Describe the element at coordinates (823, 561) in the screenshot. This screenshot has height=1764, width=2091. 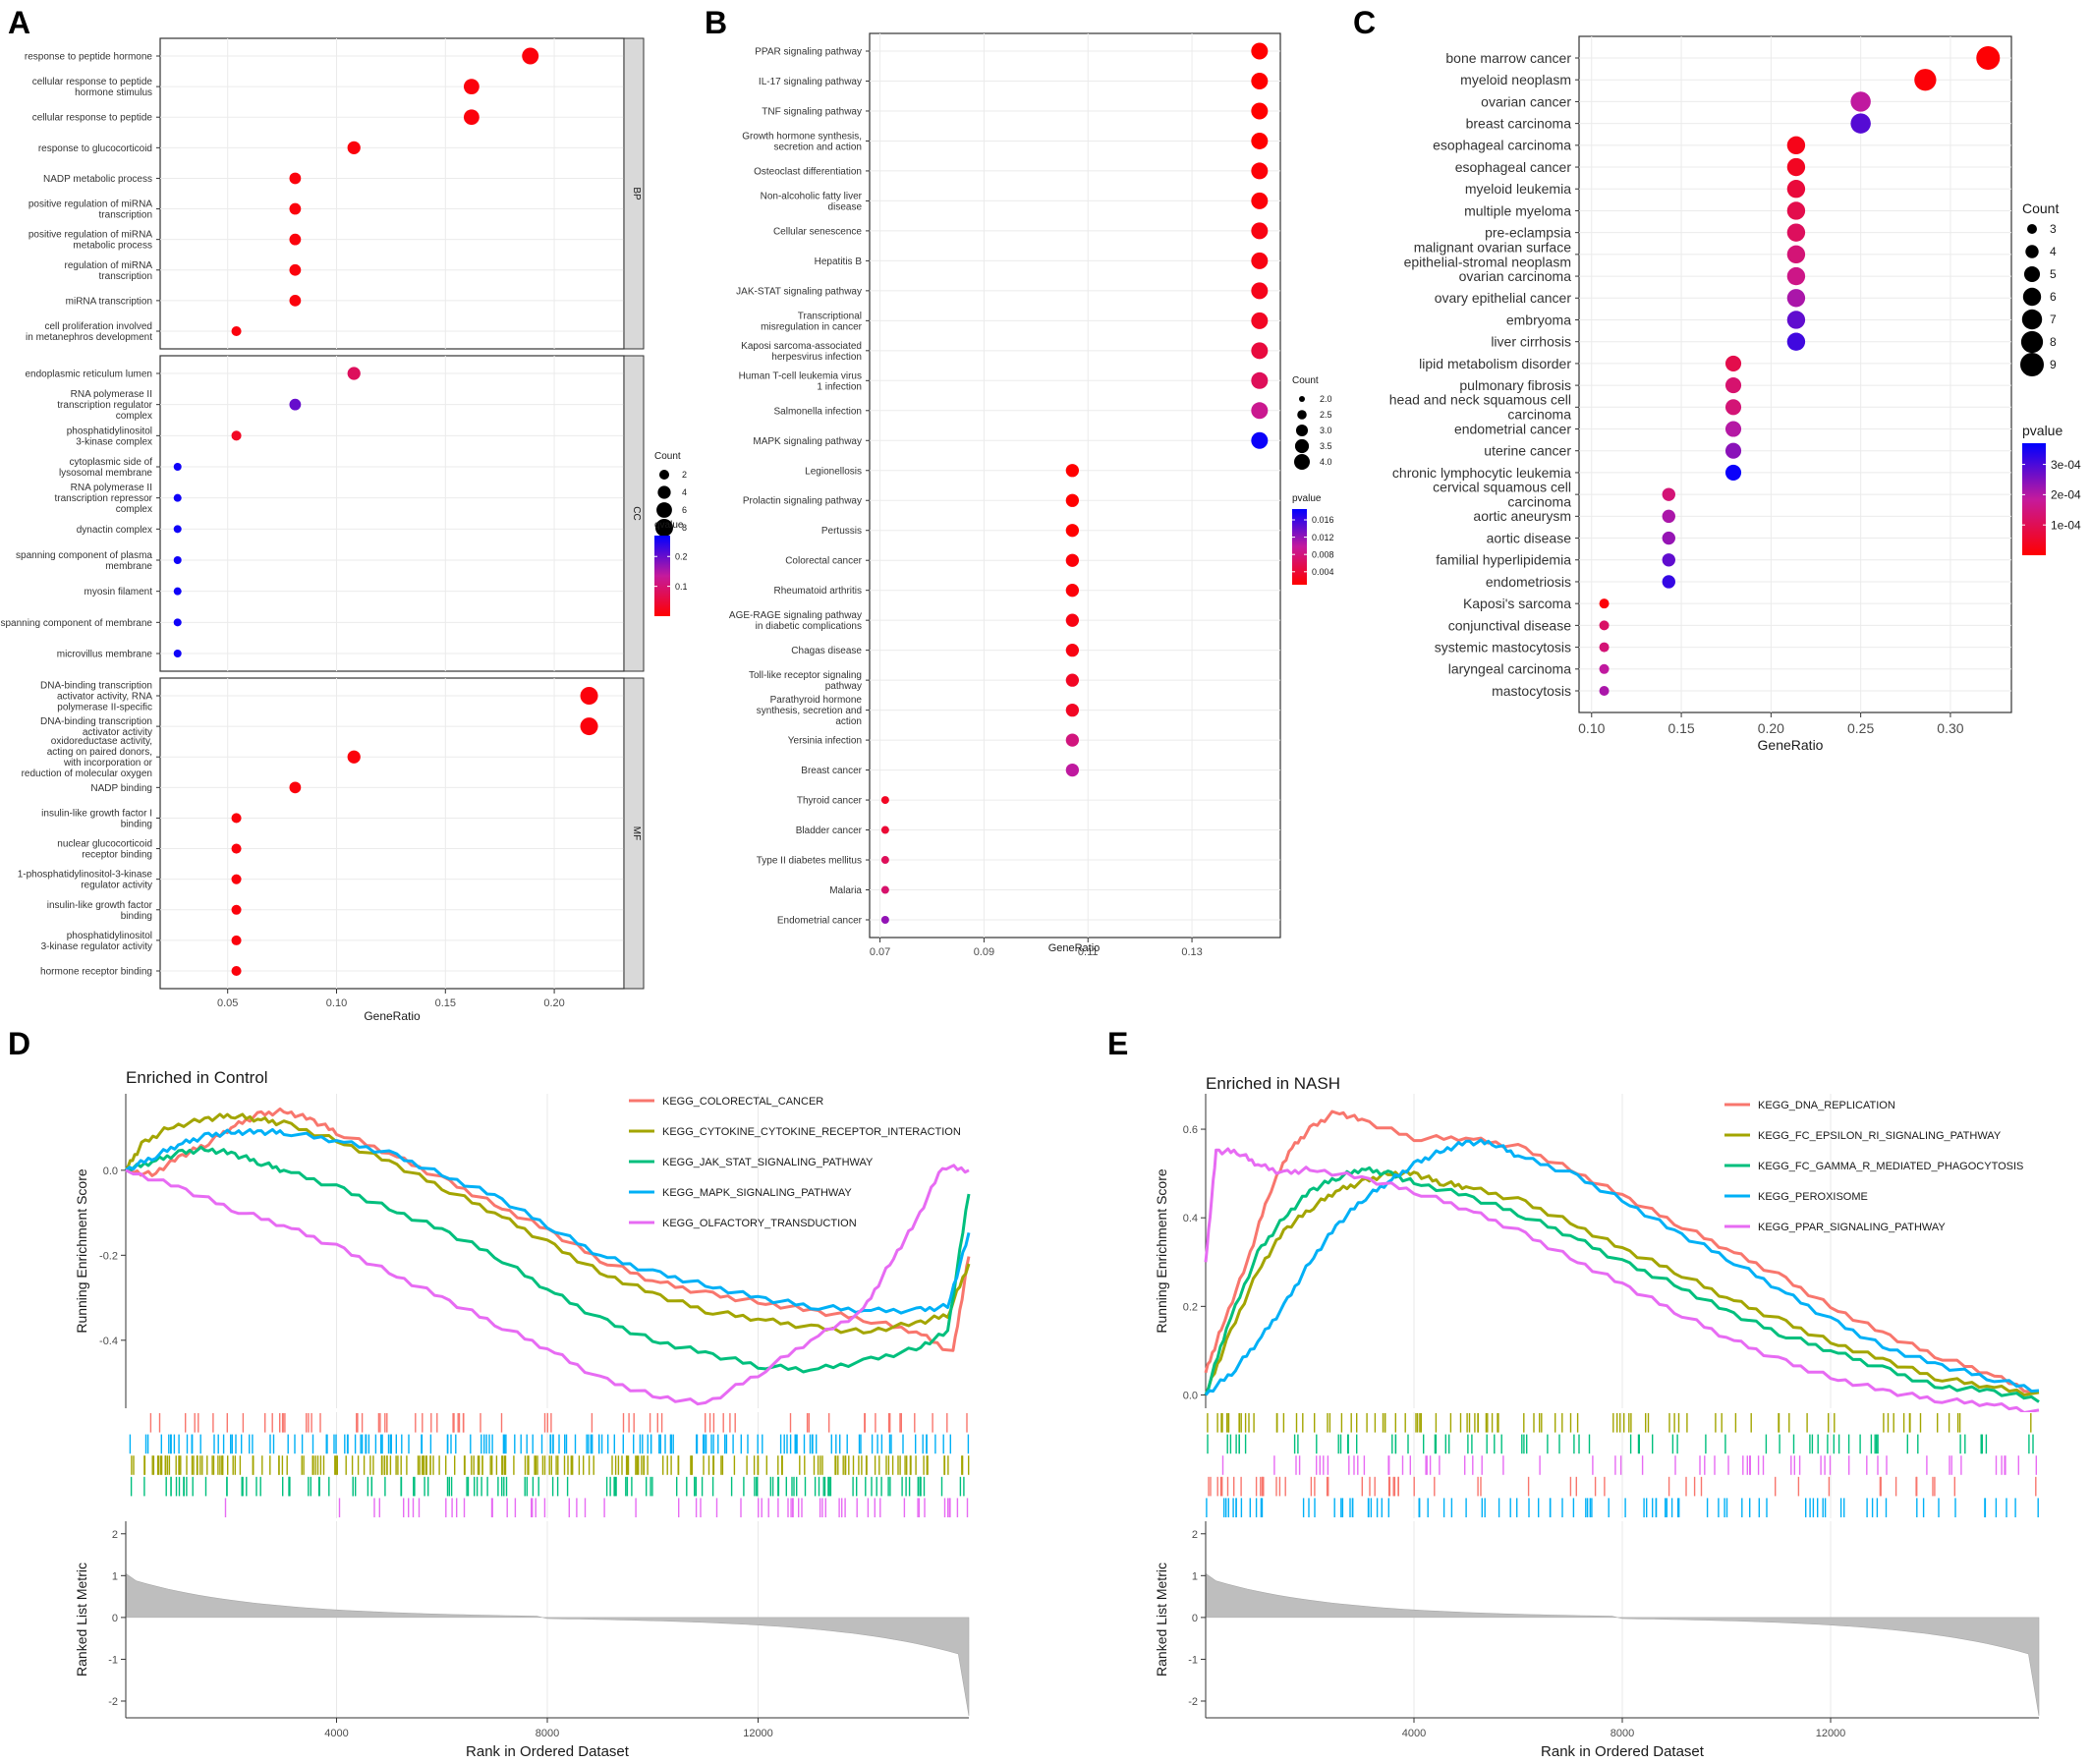
I see `term-label: Colorectal cancer` at that location.